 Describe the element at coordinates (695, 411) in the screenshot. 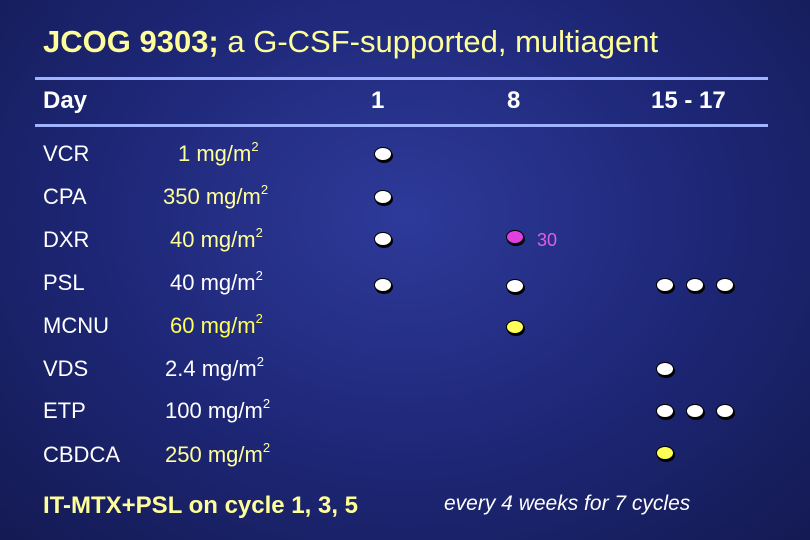

I see `dose-marker-etp-day16` at that location.